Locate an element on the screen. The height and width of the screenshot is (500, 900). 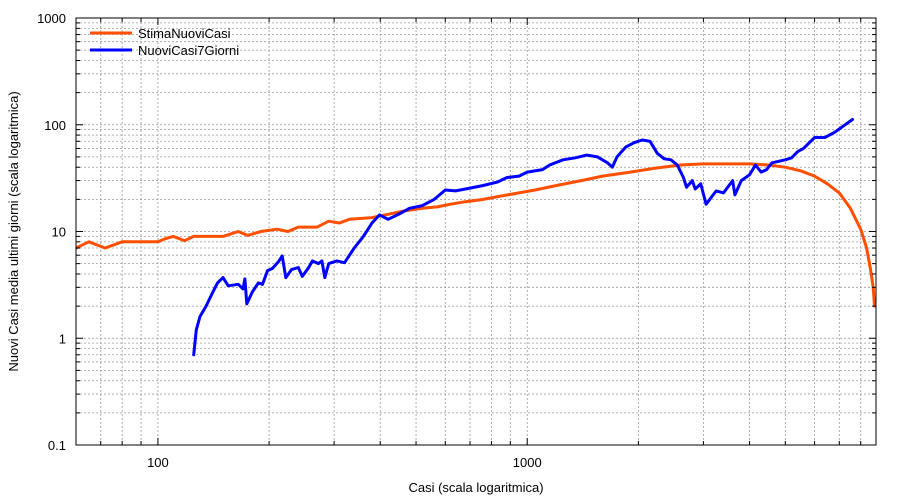
x-axis-title: Casi (scala logaritmica) is located at coordinates (475, 487).